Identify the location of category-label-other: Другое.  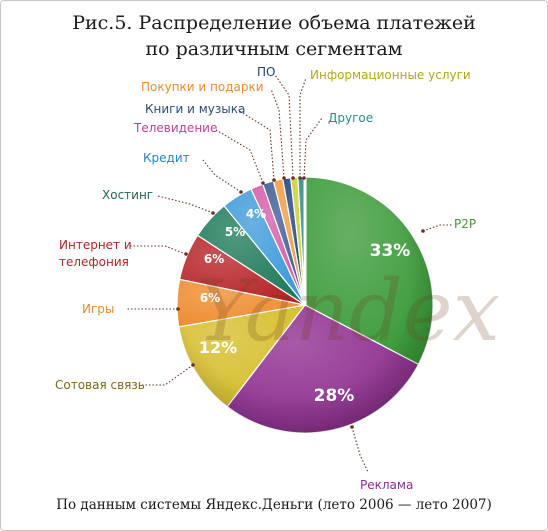
(350, 118).